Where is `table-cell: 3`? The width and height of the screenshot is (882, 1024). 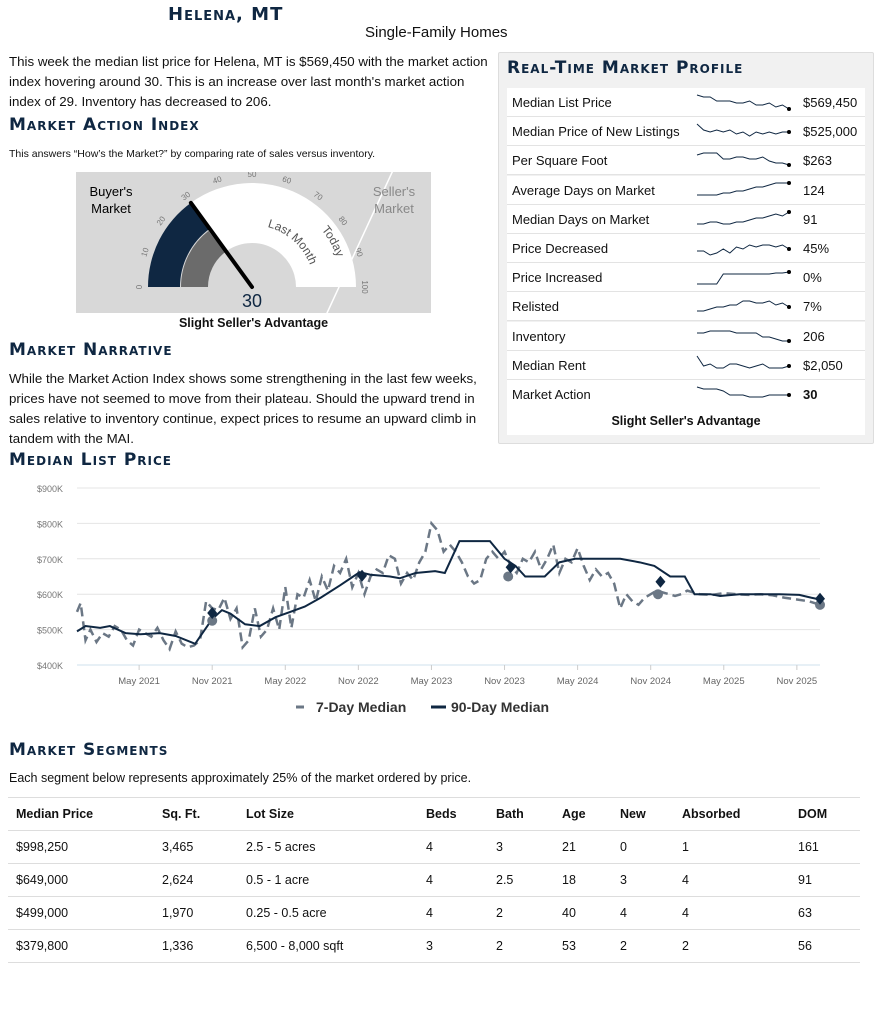
table-cell: 3 is located at coordinates (643, 880).